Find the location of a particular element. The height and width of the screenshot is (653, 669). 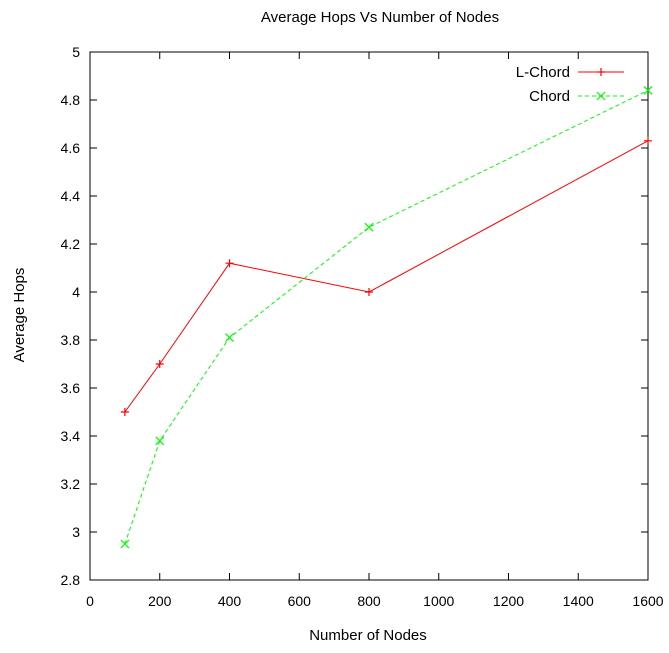

y-tick-label: 3 is located at coordinates (76, 532).